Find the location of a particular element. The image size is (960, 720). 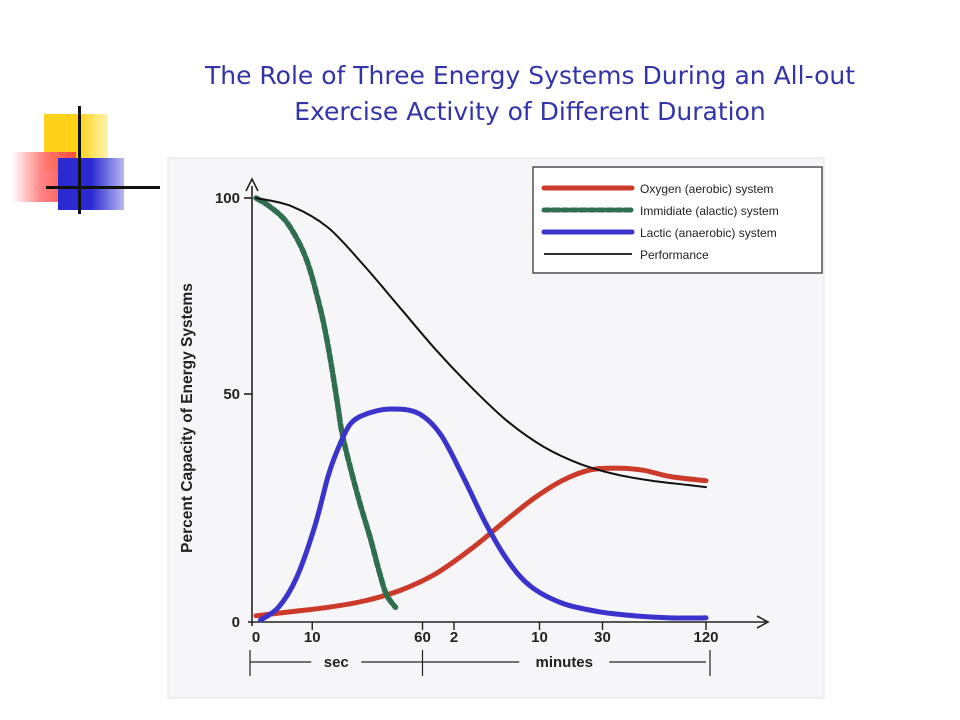

series-line-immediate is located at coordinates (326, 403).